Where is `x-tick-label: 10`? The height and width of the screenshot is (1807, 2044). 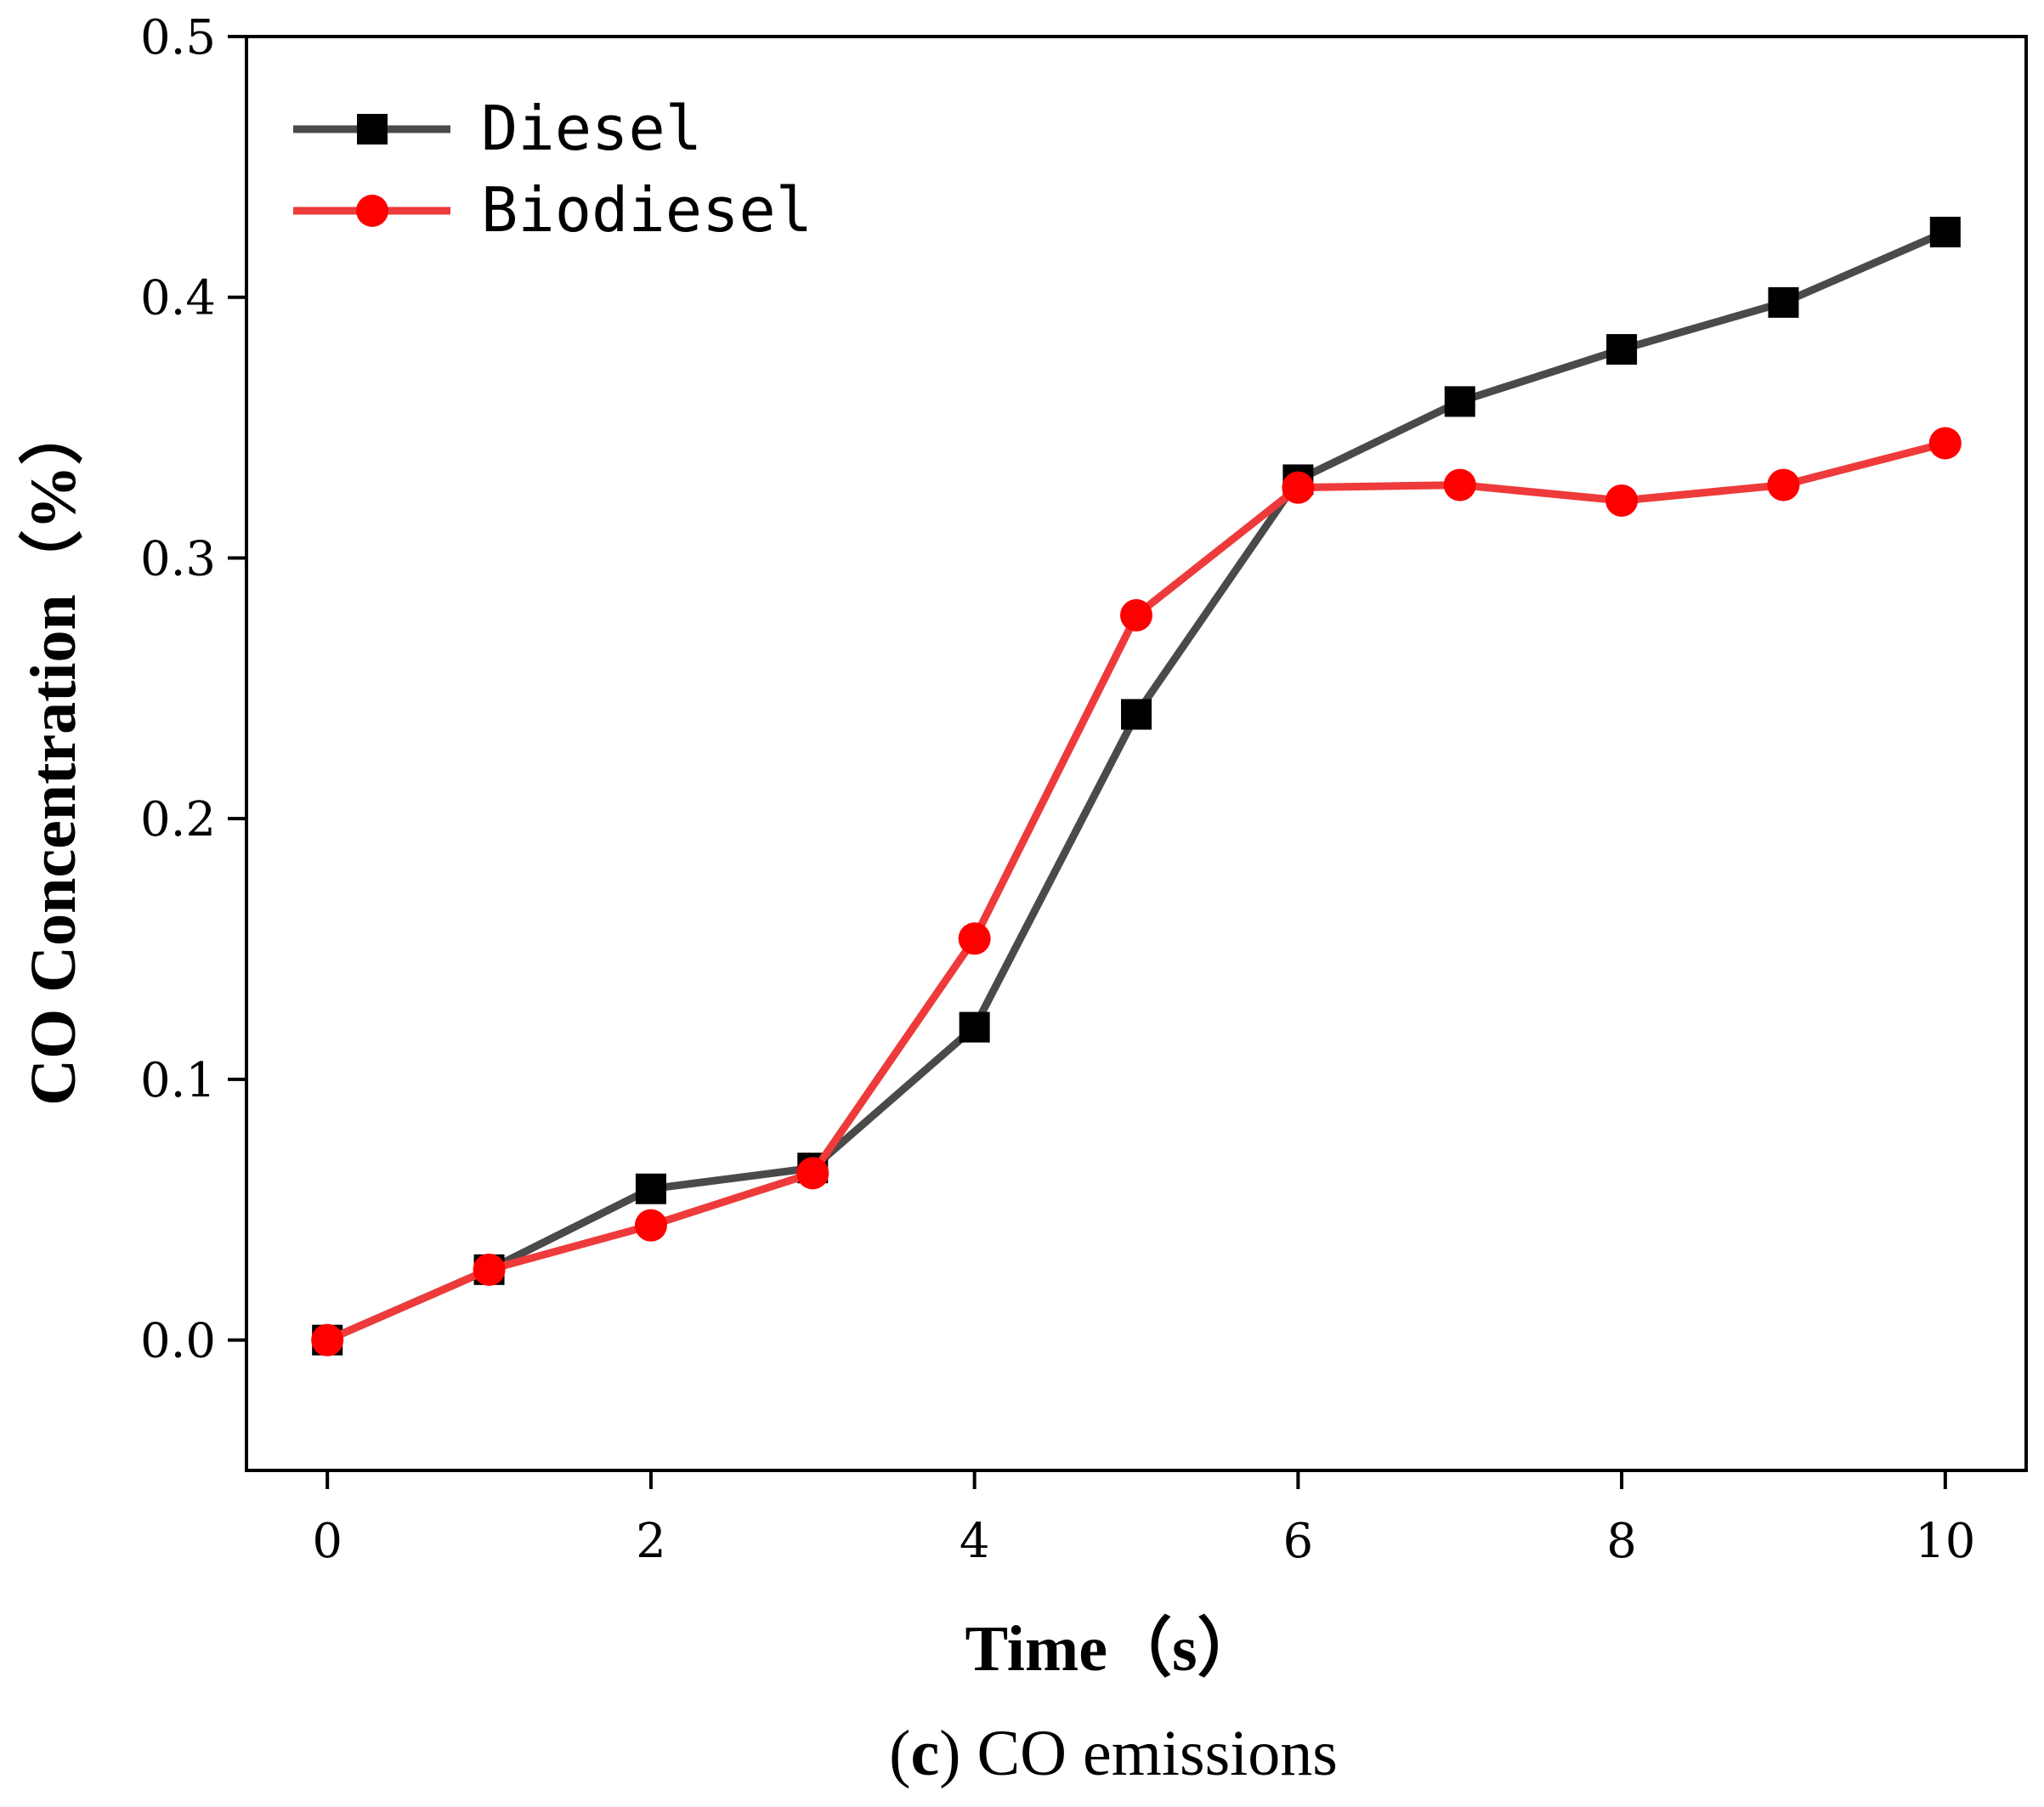 x-tick-label: 10 is located at coordinates (1945, 1542).